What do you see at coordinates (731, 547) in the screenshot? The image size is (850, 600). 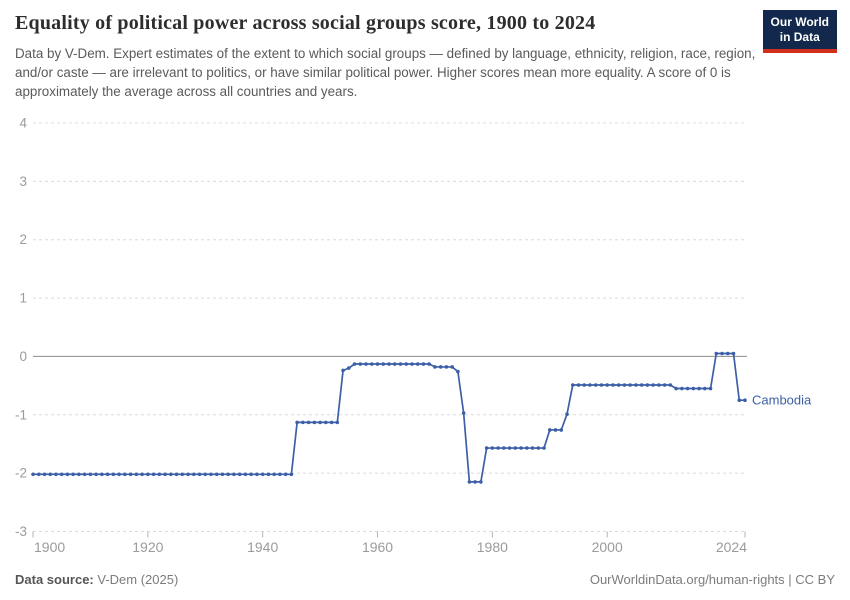 I see `x-axis-tick-label: 2024` at bounding box center [731, 547].